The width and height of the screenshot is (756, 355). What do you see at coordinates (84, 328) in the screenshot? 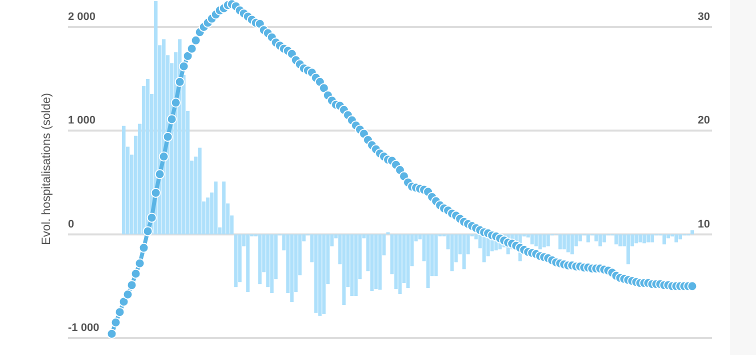
I see `y-tick-label: -1 000` at bounding box center [84, 328].